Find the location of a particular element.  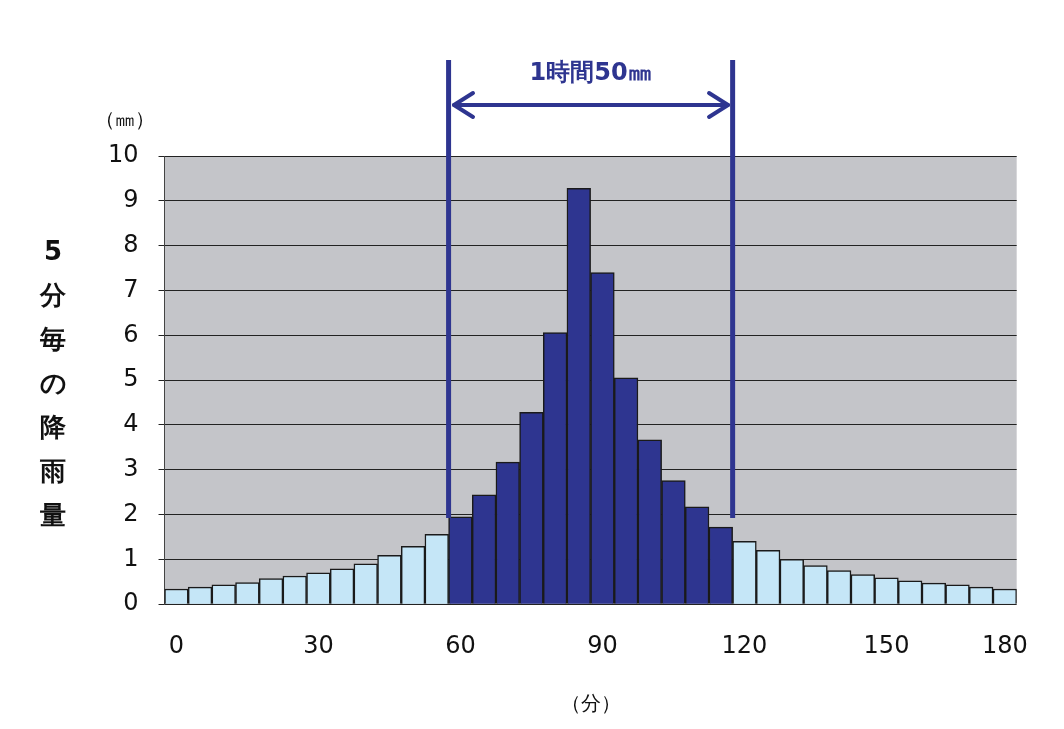

text: （㎜） is located at coordinates (125, 119).